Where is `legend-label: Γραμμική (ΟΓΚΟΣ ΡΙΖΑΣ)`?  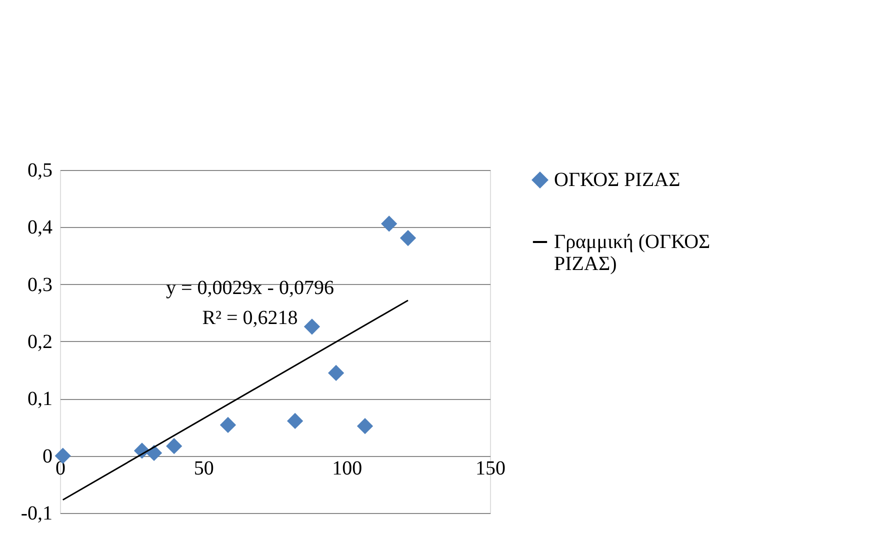
legend-label: Γραμμική (ΟΓΚΟΣ ΡΙΖΑΣ) is located at coordinates (632, 253).